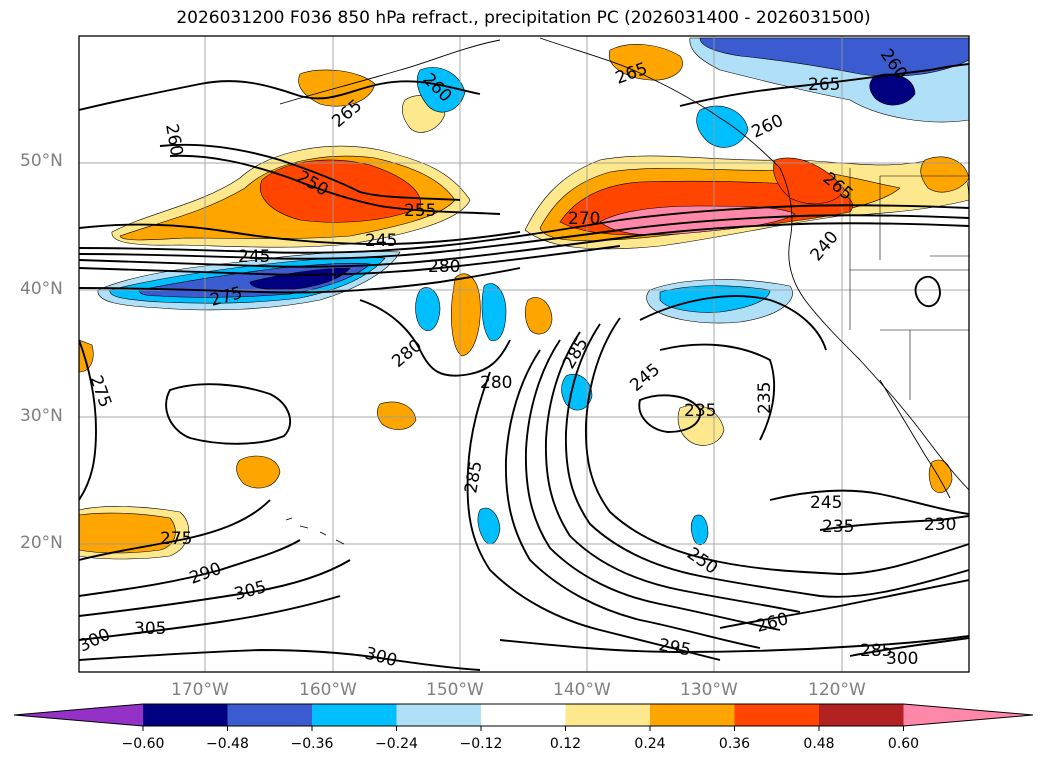  Describe the element at coordinates (733, 323) in the screenshot. I see `contour-245-east` at that location.